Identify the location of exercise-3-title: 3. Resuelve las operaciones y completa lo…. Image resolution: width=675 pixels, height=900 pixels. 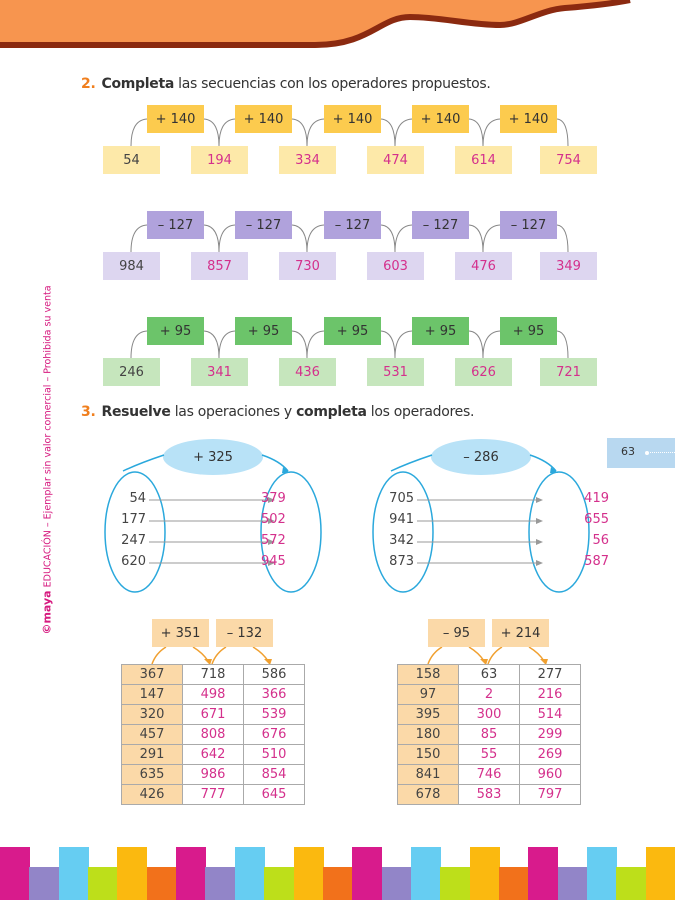
(277, 412).